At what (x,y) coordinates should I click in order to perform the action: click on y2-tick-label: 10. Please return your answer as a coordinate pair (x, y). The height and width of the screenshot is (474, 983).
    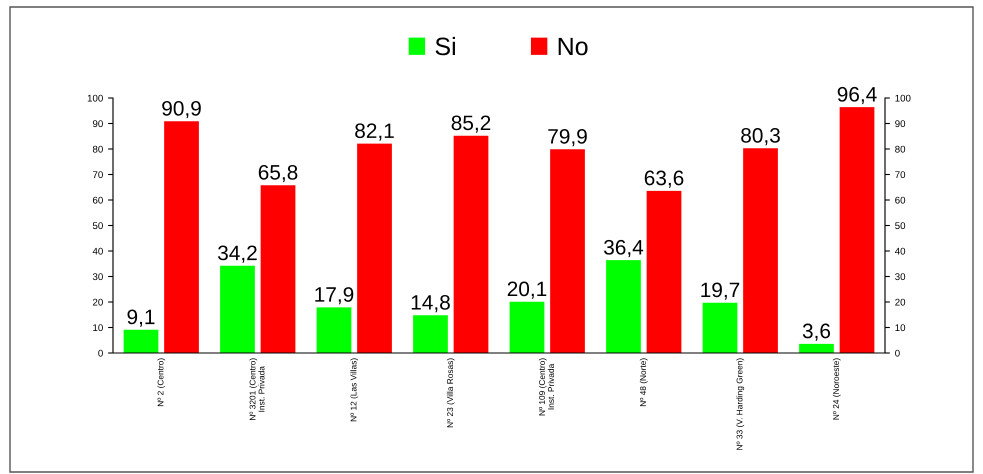
    Looking at the image, I should click on (900, 328).